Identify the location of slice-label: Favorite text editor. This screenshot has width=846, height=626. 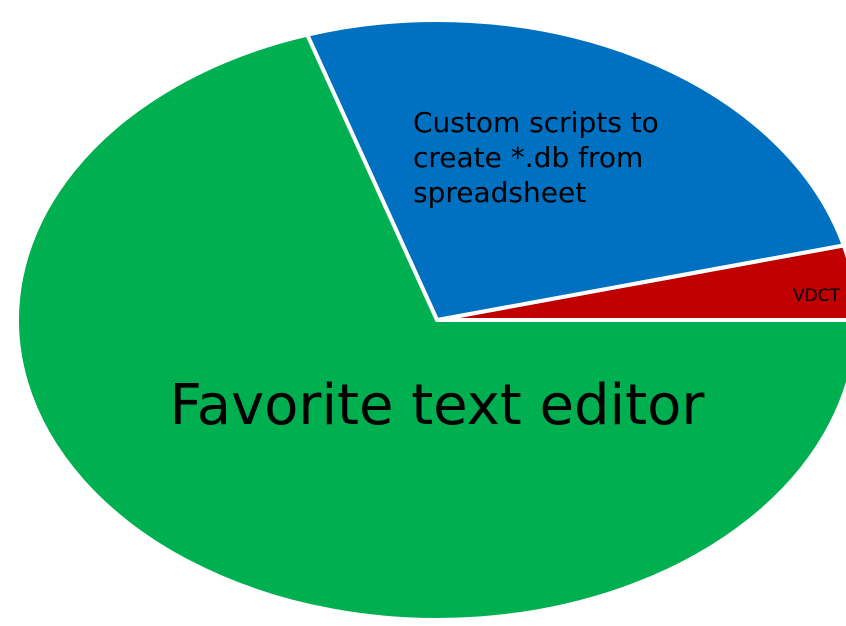
(437, 405).